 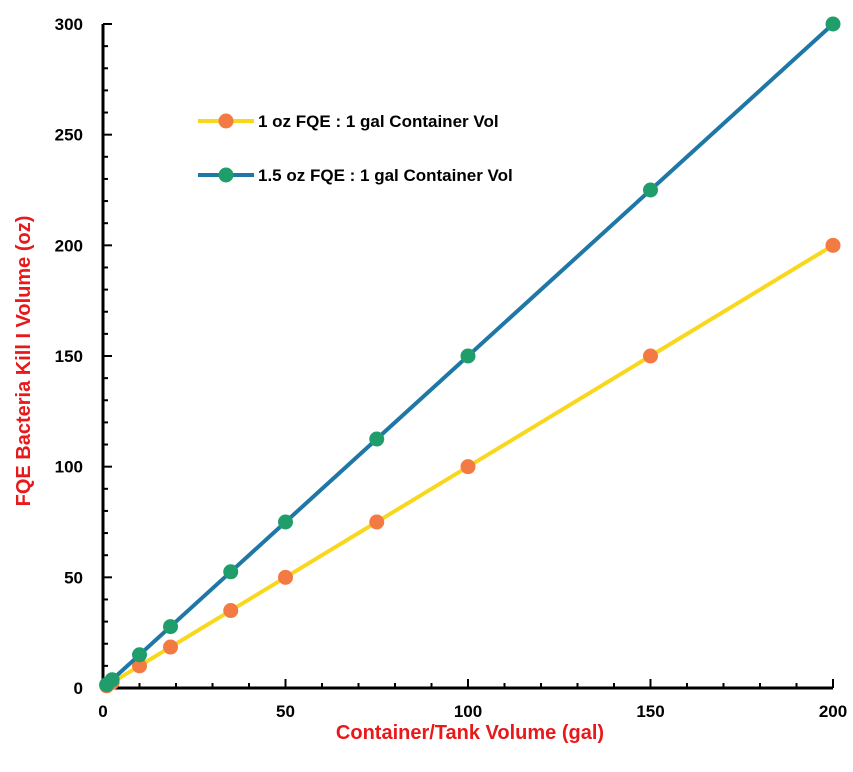 What do you see at coordinates (69, 467) in the screenshot?
I see `y-tick-label: 100` at bounding box center [69, 467].